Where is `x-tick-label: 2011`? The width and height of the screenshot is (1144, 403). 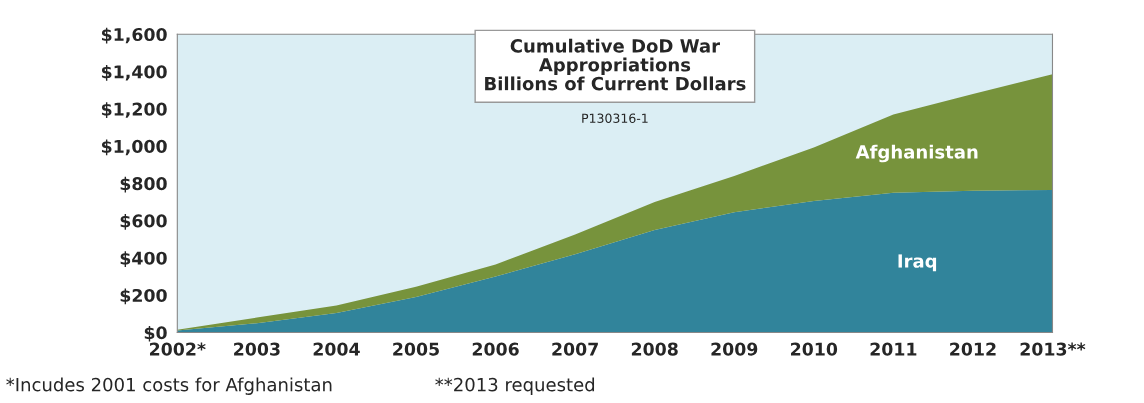 x-tick-label: 2011 is located at coordinates (893, 349).